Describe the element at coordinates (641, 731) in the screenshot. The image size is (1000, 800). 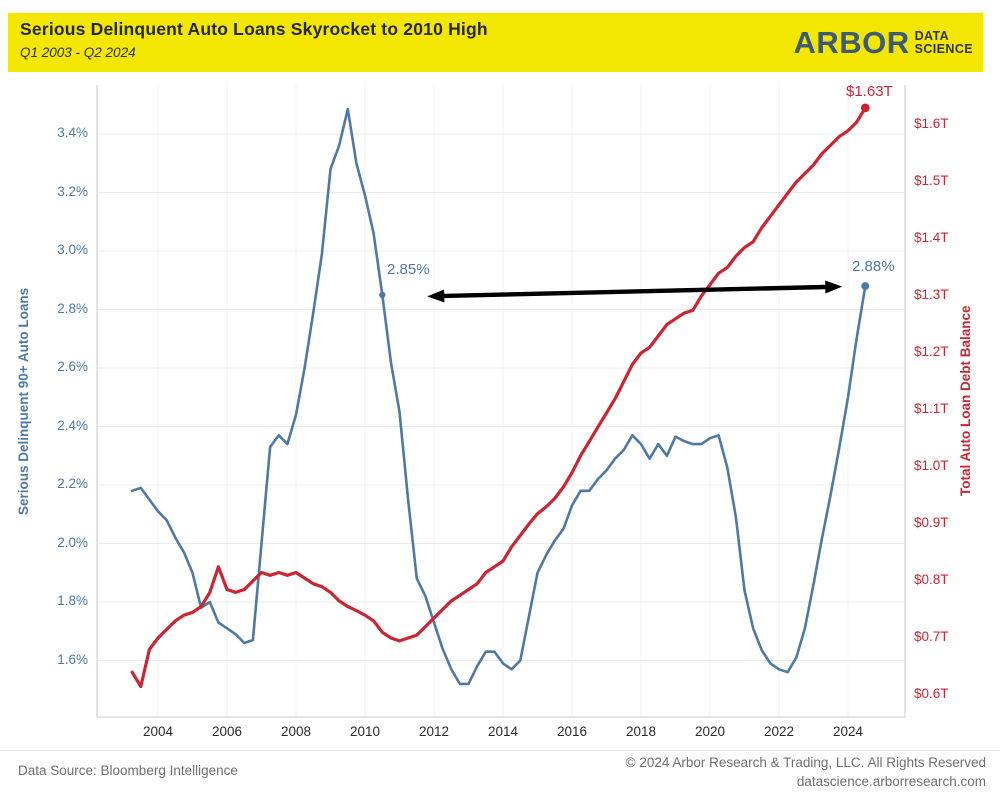
I see `x-axis-tick-label: 2018` at that location.